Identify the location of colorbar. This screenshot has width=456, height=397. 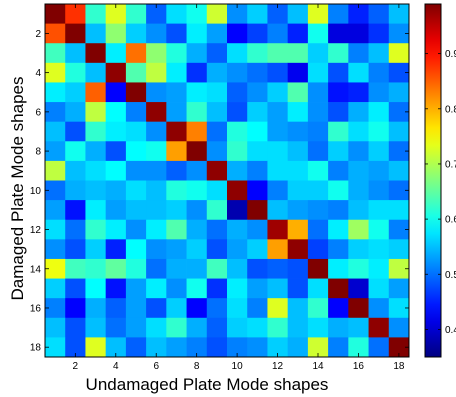
(433, 180).